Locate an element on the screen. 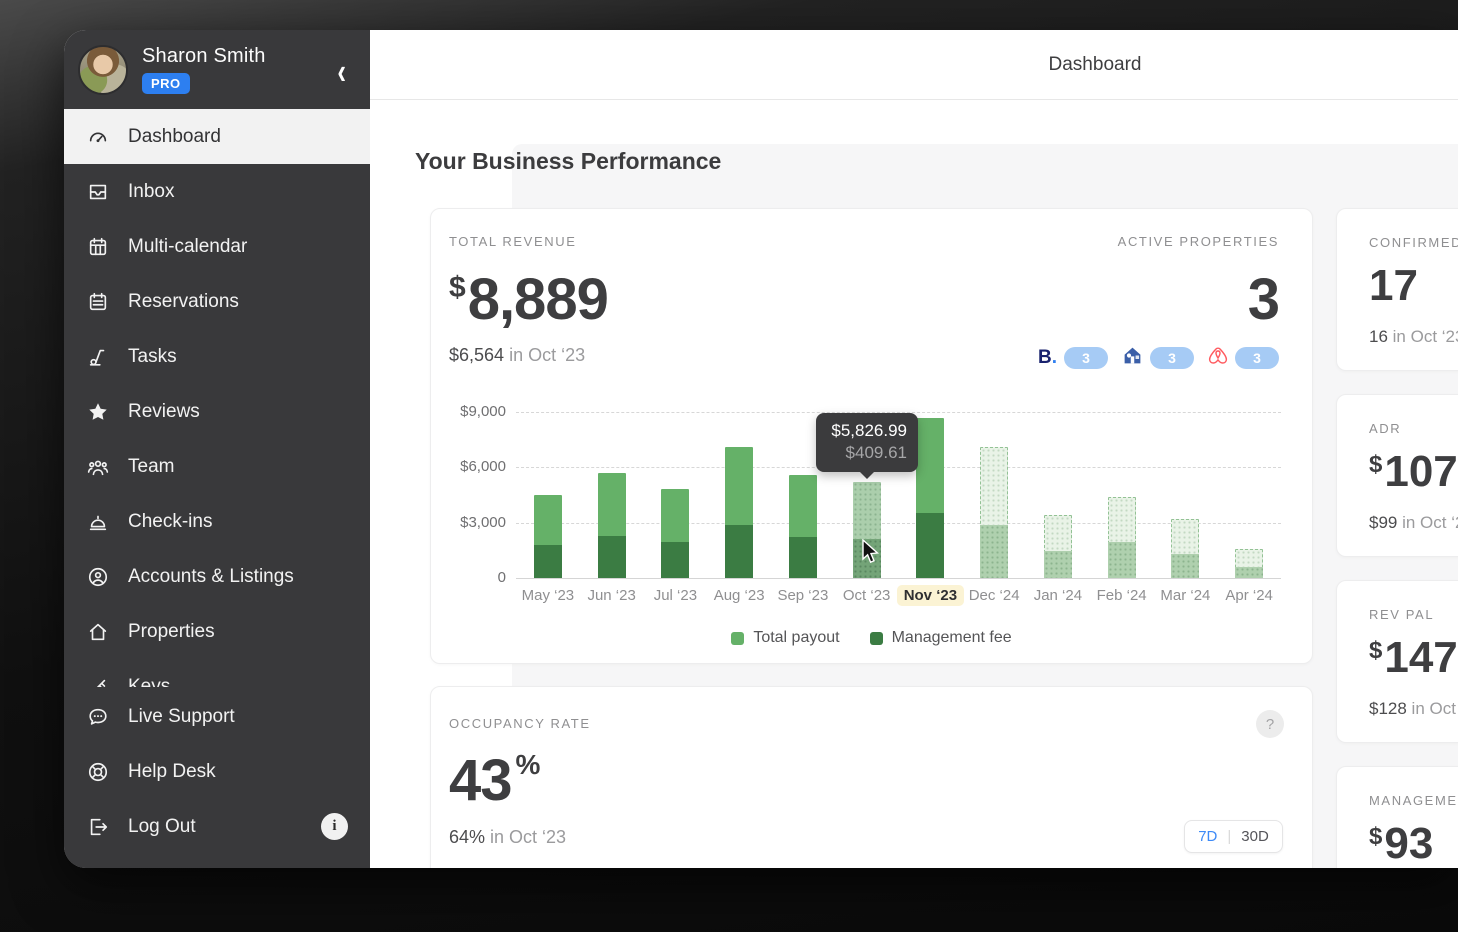 The width and height of the screenshot is (1458, 932). legend-item-total-payout: Total payout is located at coordinates (785, 638).